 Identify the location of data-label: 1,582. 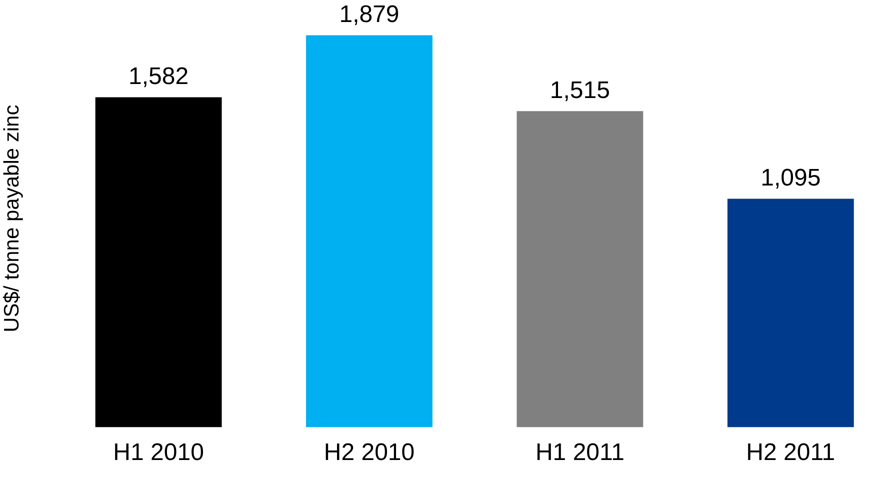
(158, 76).